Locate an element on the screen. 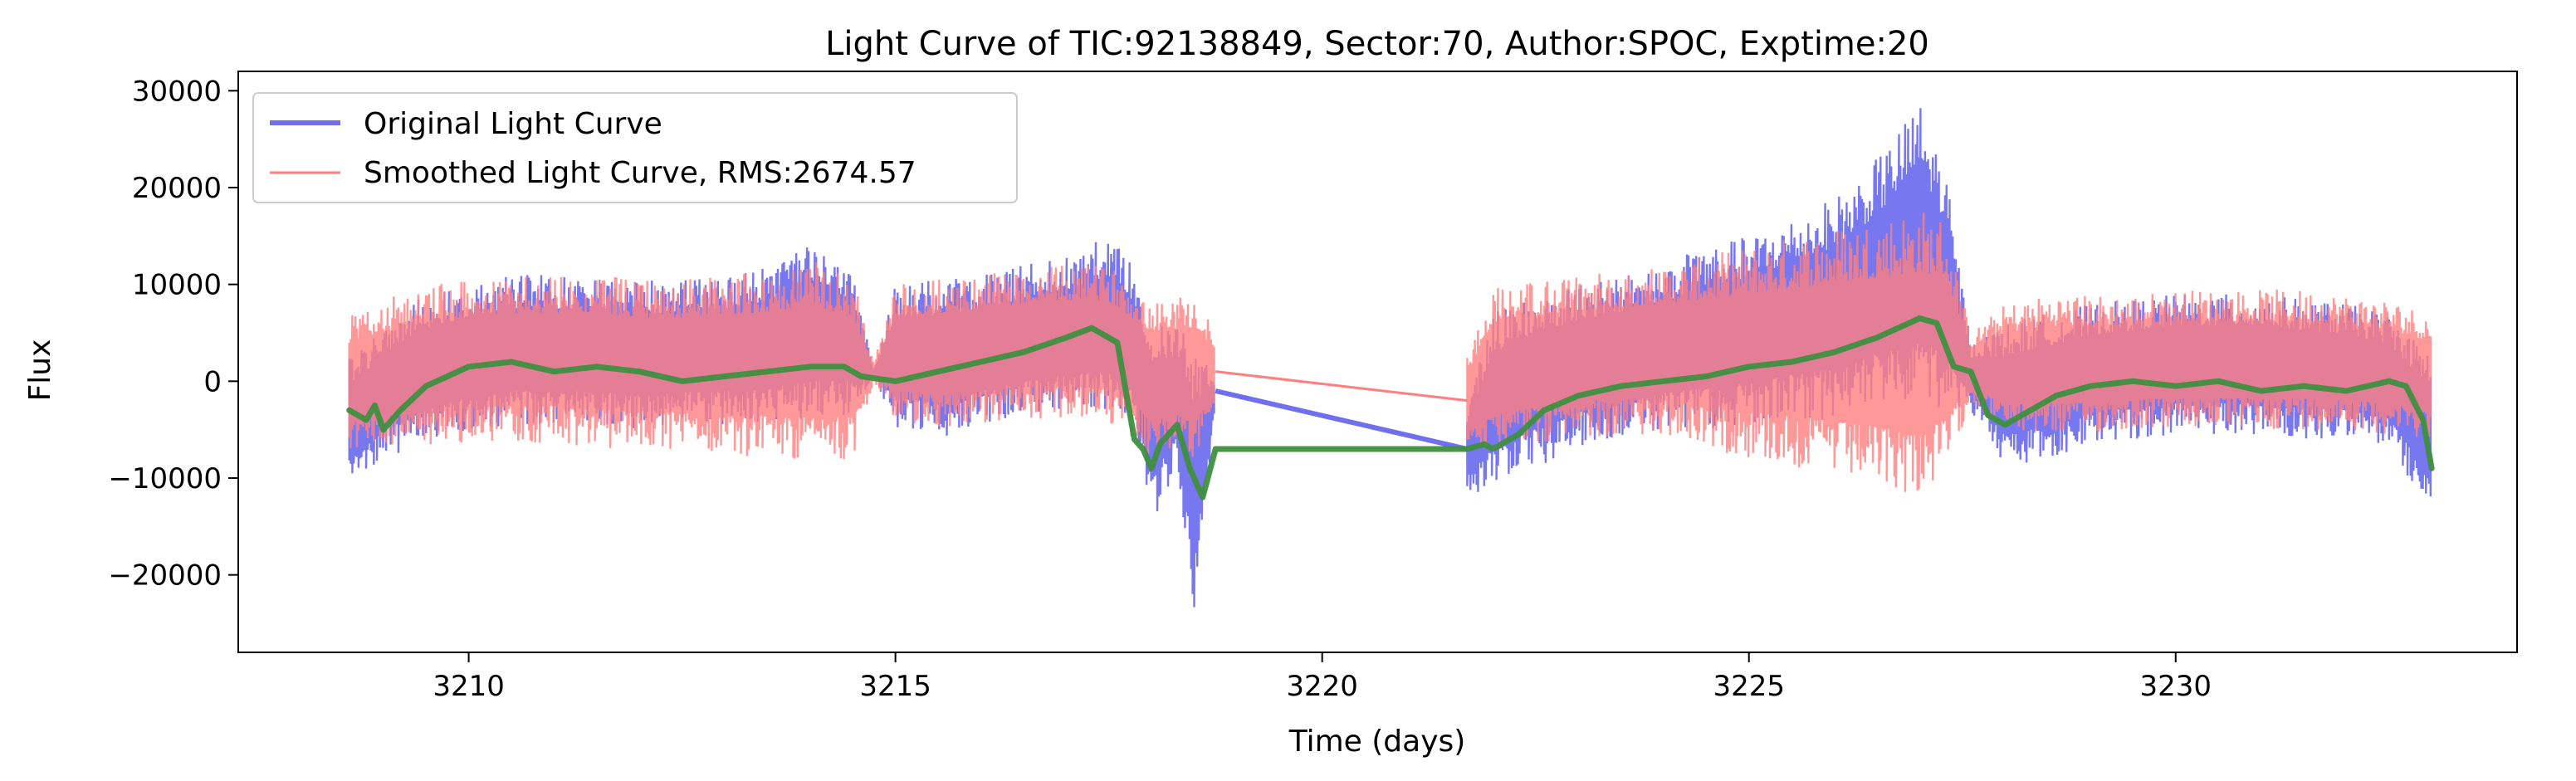 Image resolution: width=2576 pixels, height=781 pixels. legend-box is located at coordinates (635, 147).